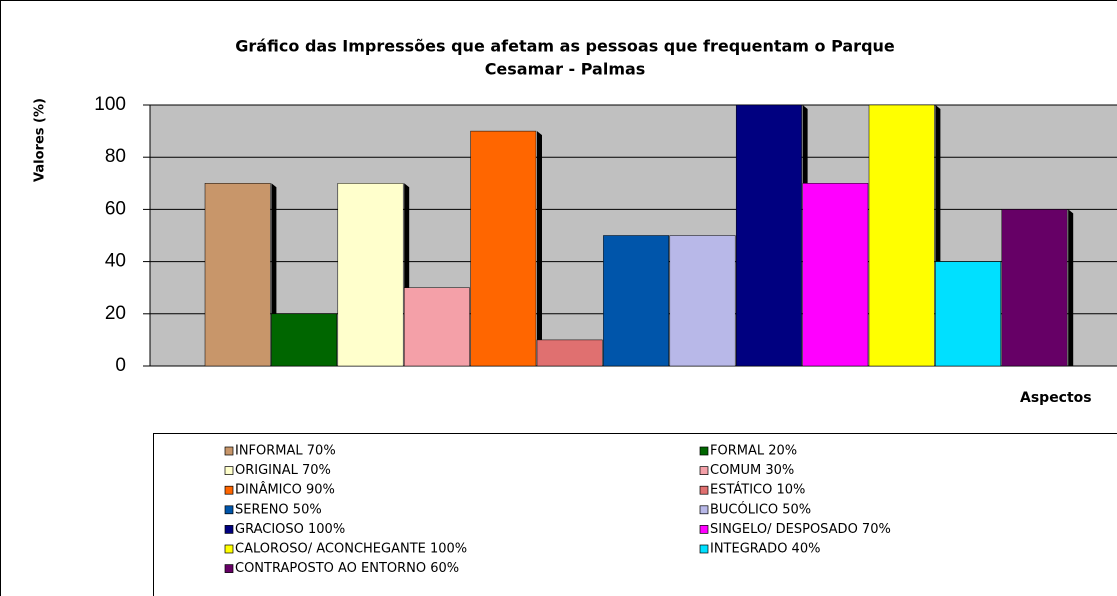  Describe the element at coordinates (753, 451) in the screenshot. I see `legend-label: FORMAL 20%` at that location.